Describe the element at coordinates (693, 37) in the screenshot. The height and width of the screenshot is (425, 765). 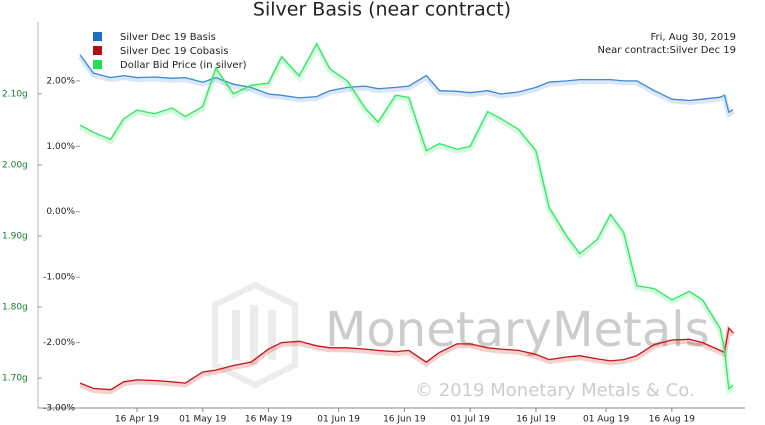
I see `annotation: Fri, Aug 30, 2019` at that location.